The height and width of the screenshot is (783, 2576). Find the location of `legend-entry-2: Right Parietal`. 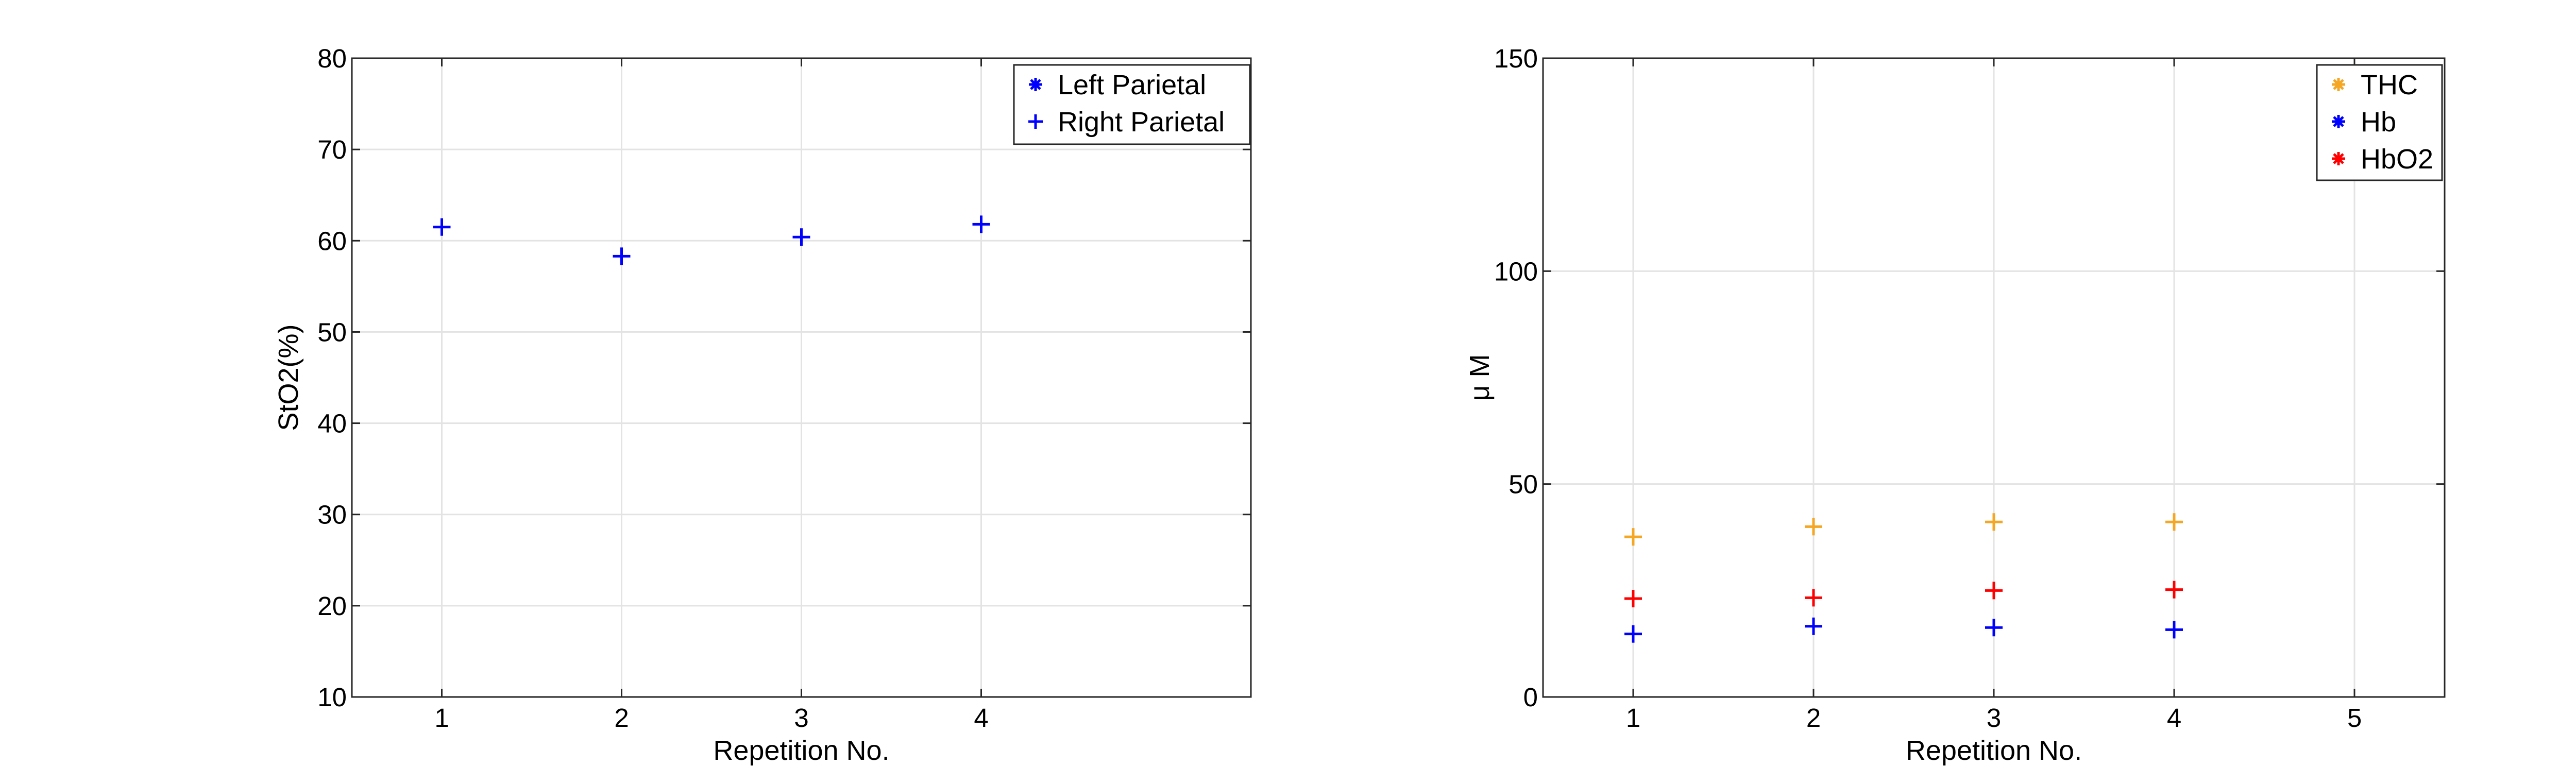

legend-entry-2: Right Parietal is located at coordinates (1126, 122).